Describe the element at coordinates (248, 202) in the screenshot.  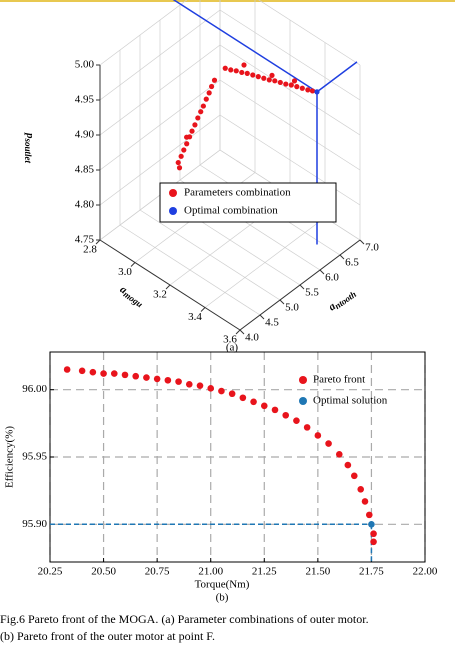
I see `legend-box` at that location.